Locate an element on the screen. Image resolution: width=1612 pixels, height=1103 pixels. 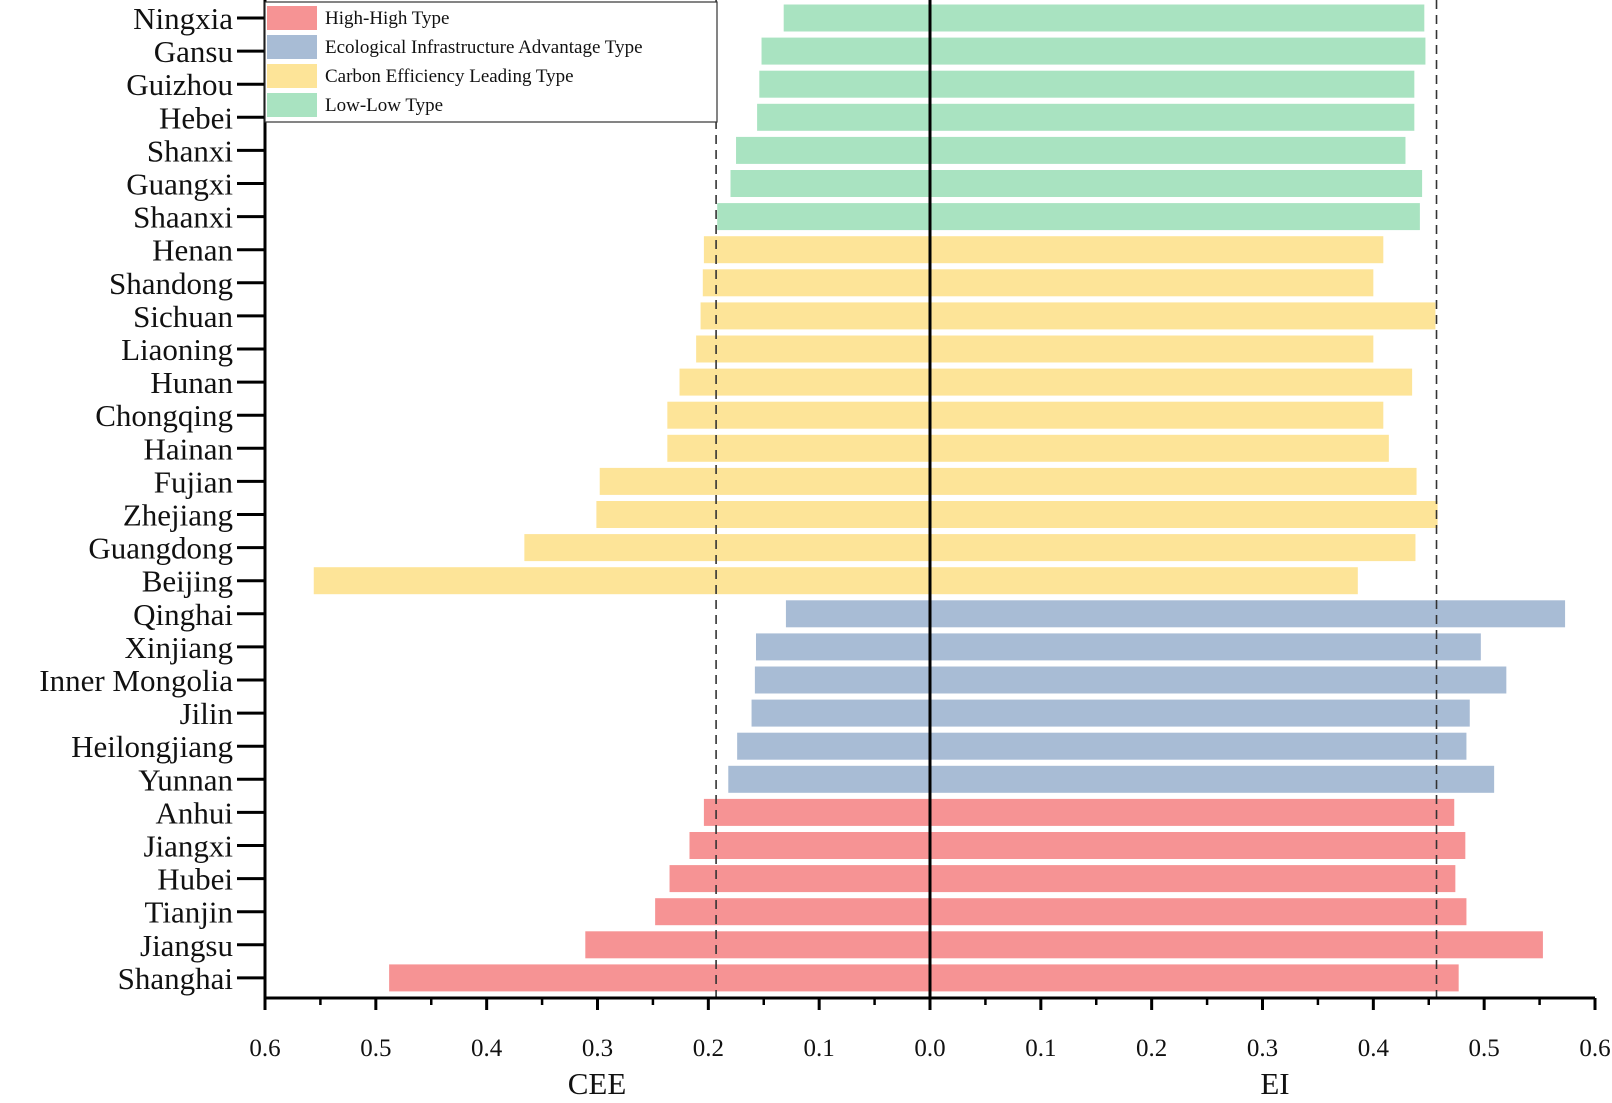
bar-ei-guangdong is located at coordinates (1173, 548).